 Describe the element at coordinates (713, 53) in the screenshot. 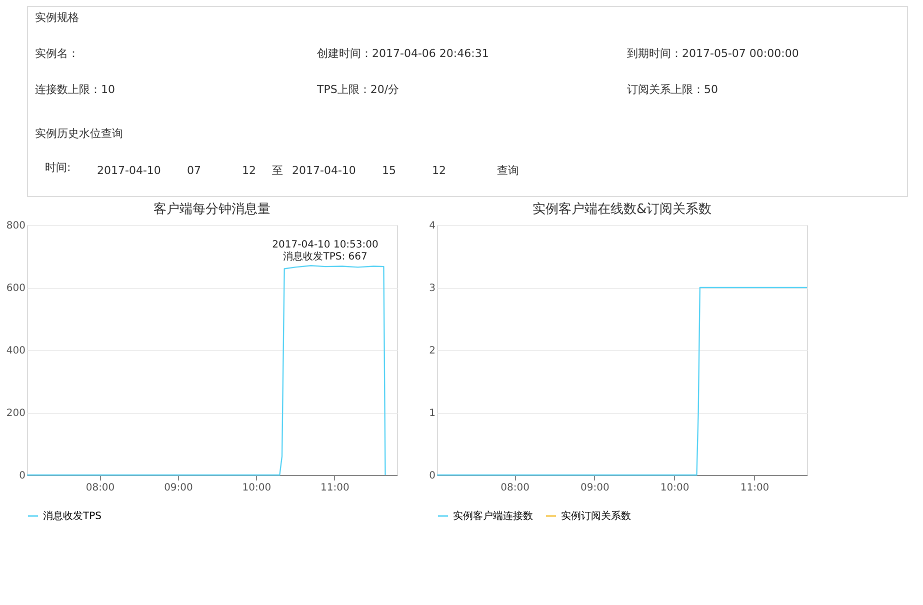

I see `text: 到期时间：2017-05-07 00:00:00` at that location.